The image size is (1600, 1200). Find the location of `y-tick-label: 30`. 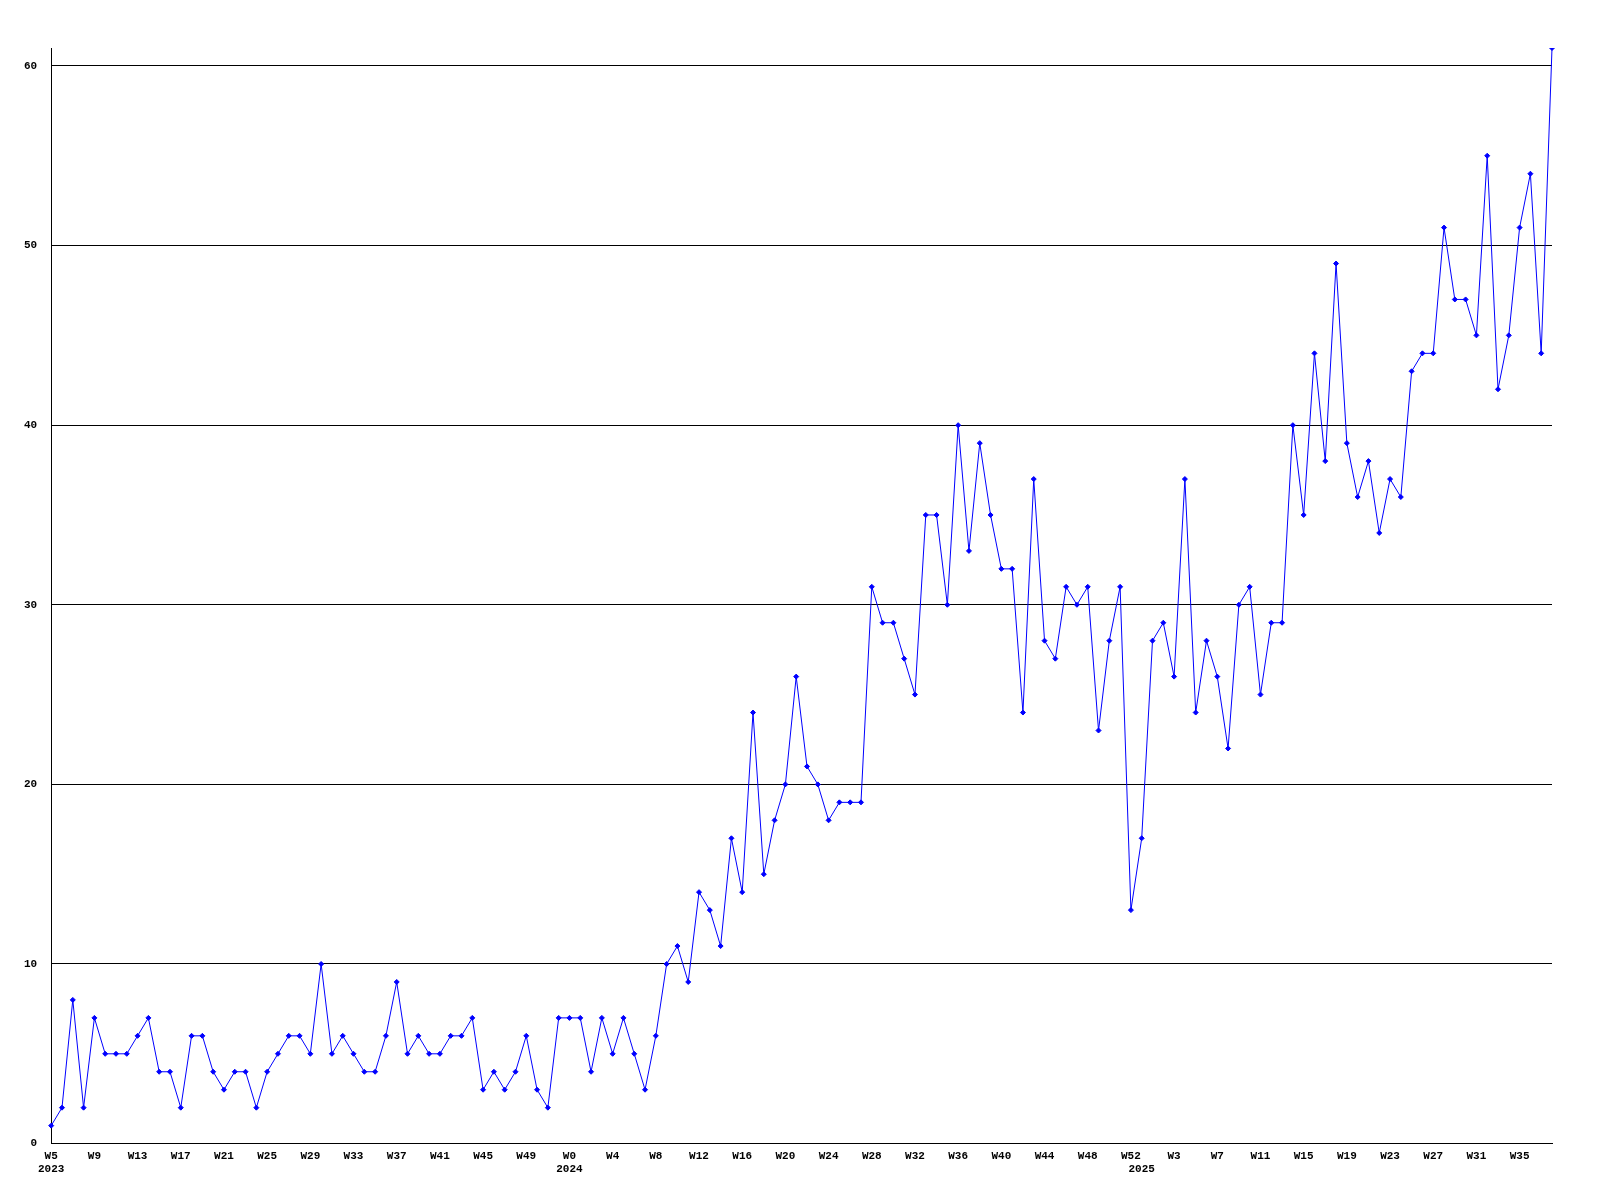

y-tick-label: 30 is located at coordinates (31, 604).